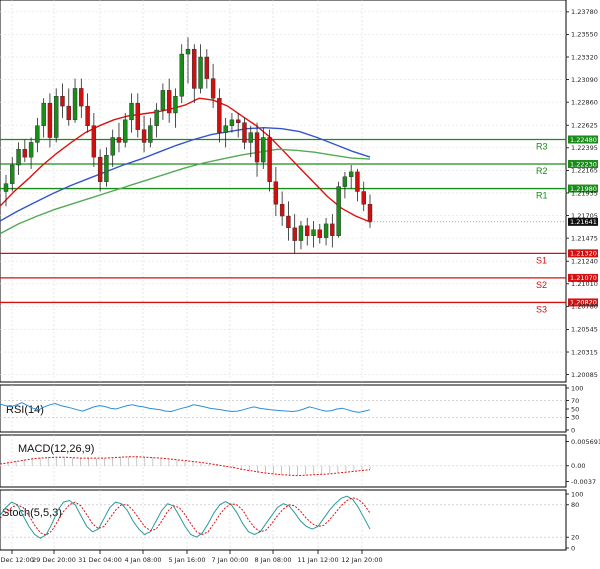  I want to click on x-tick-label: 29 Dec 20:00, so click(54, 560).